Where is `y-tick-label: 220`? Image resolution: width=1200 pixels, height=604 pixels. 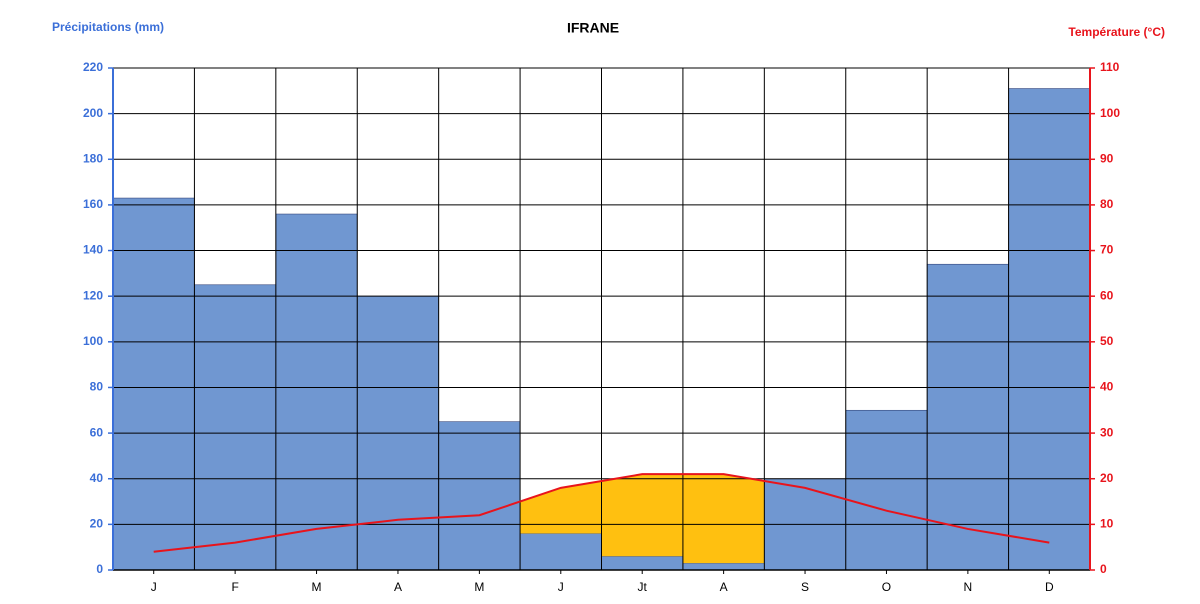 y-tick-label: 220 is located at coordinates (93, 67).